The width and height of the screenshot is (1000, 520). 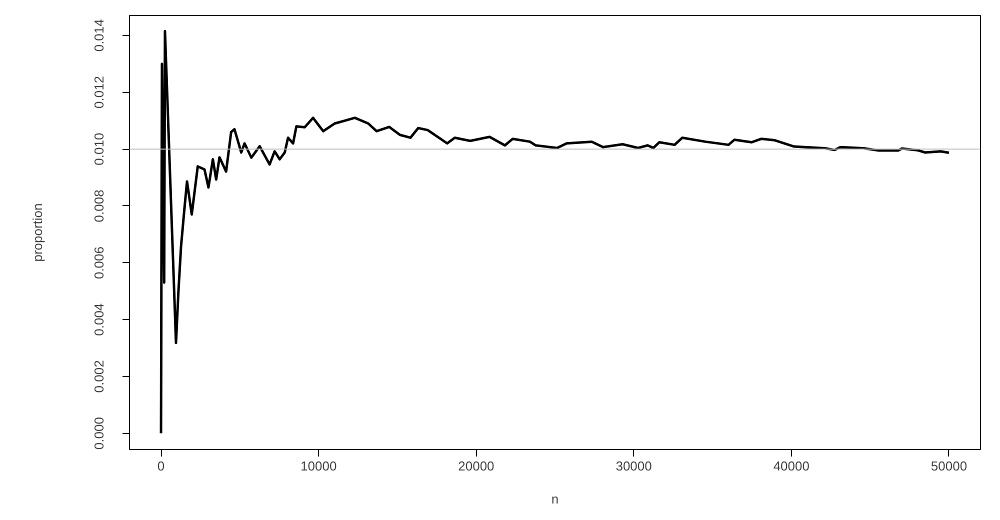 What do you see at coordinates (555, 499) in the screenshot?
I see `x-axis-title: n` at bounding box center [555, 499].